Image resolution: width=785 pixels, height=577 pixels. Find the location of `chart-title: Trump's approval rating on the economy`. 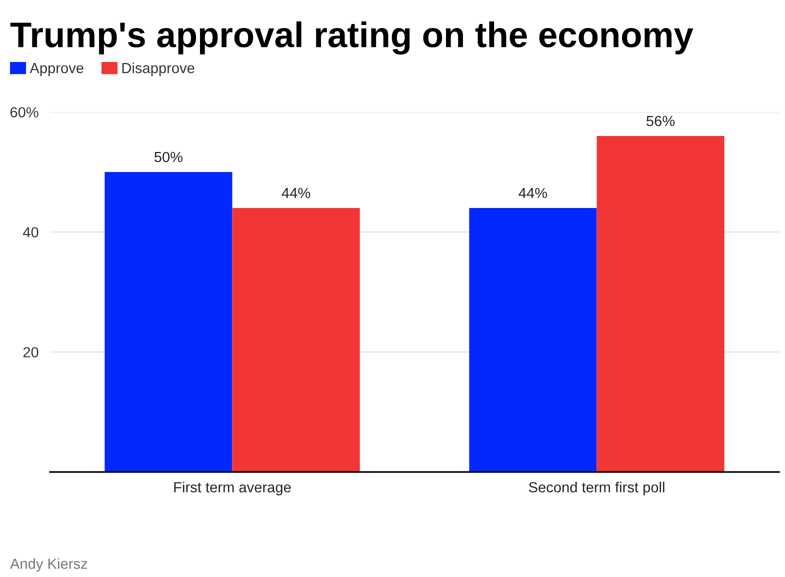

chart-title: Trump's approval rating on the economy is located at coordinates (352, 38).